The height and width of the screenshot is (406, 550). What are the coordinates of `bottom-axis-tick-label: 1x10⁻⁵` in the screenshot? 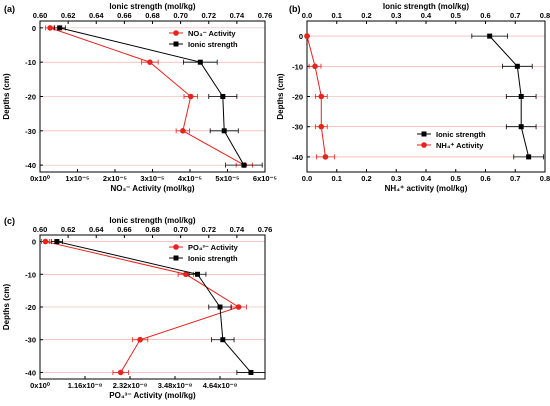 It's located at (77, 178).